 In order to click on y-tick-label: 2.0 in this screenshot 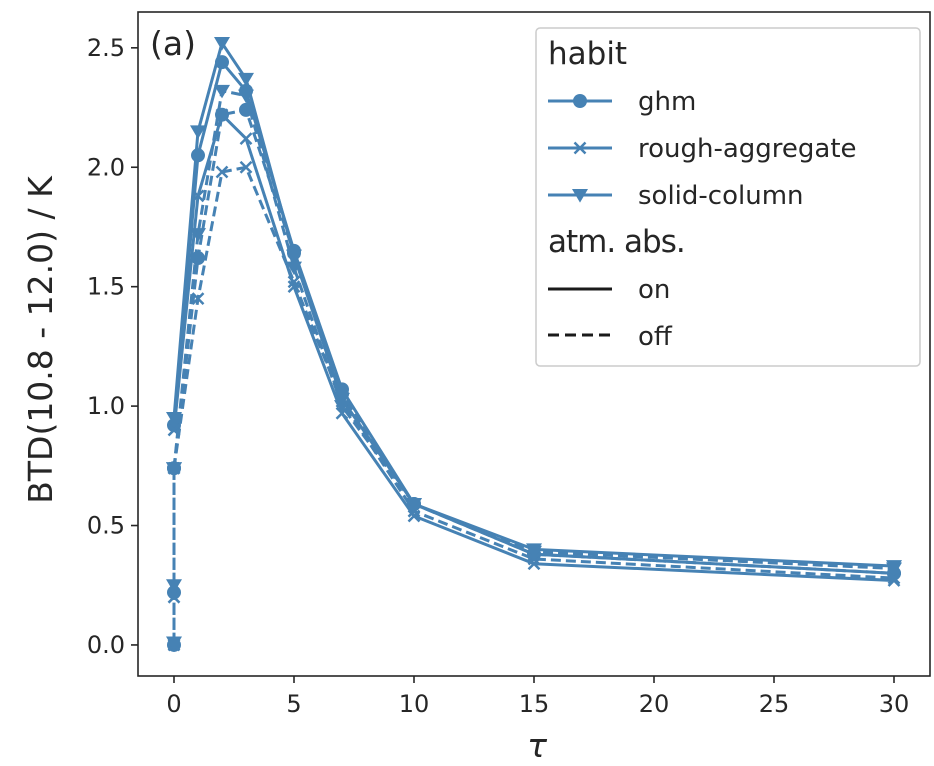, I will do `click(106, 167)`.